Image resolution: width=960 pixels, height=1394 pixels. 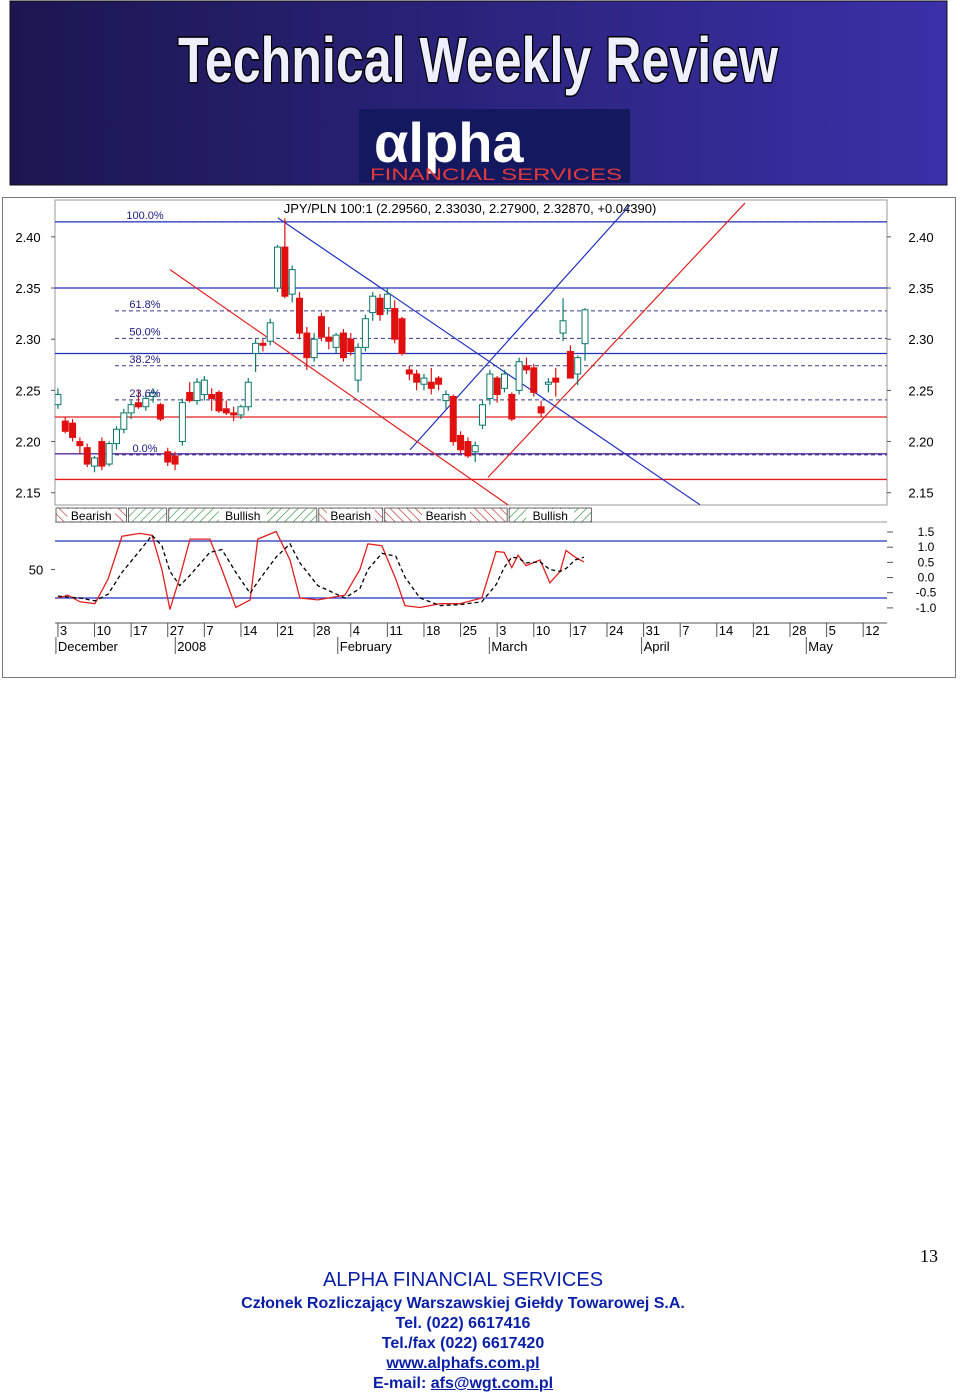 What do you see at coordinates (492, 1383) in the screenshot?
I see `footer-email: afs@wgt.com.pl` at bounding box center [492, 1383].